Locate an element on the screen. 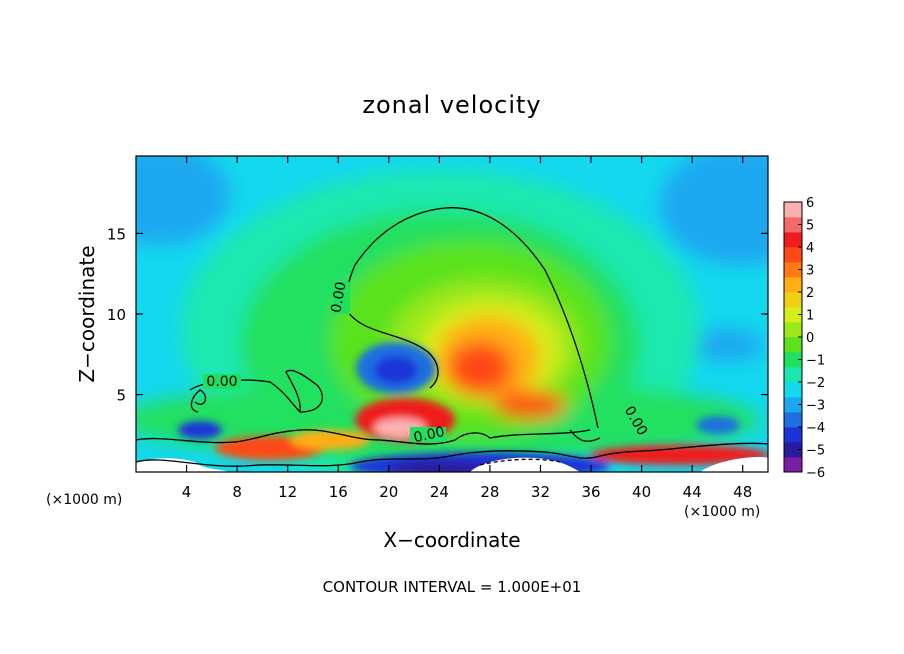  x-tick-label-2: 12 is located at coordinates (287, 492).